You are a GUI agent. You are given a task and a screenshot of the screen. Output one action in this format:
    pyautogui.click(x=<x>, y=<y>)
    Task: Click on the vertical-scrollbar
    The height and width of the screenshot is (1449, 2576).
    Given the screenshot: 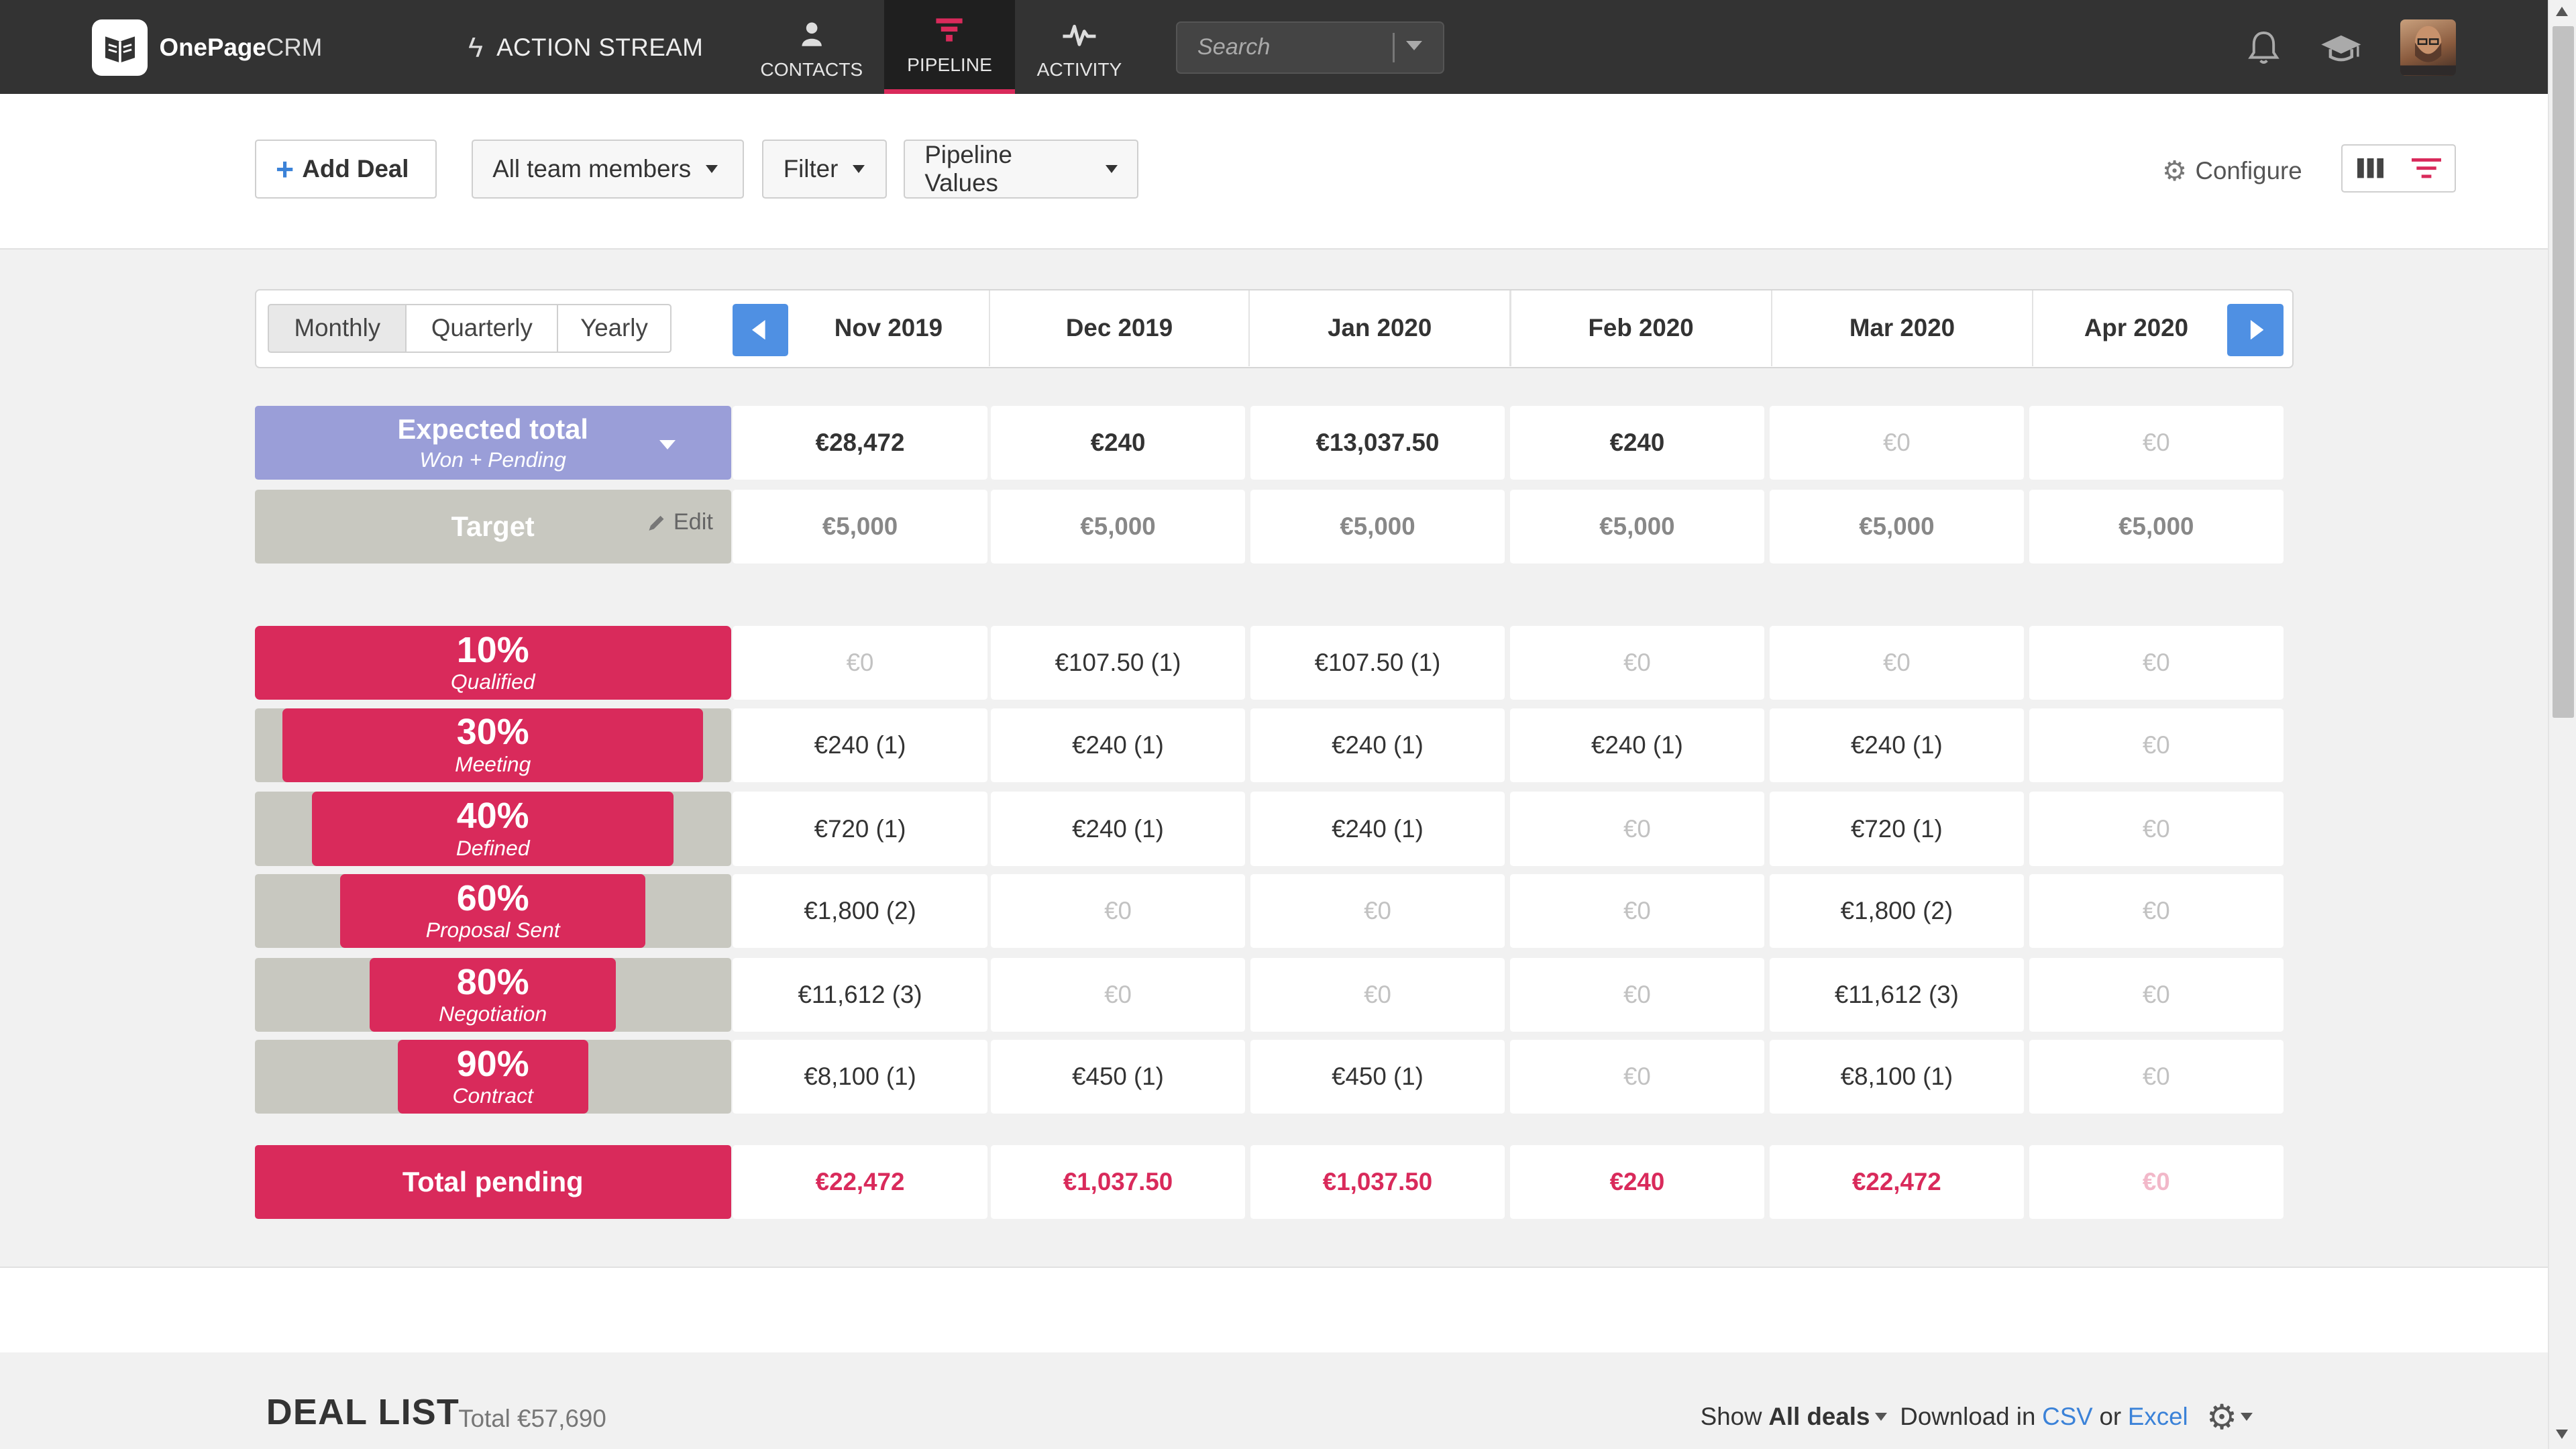 What is the action you would take?
    pyautogui.click(x=2562, y=724)
    